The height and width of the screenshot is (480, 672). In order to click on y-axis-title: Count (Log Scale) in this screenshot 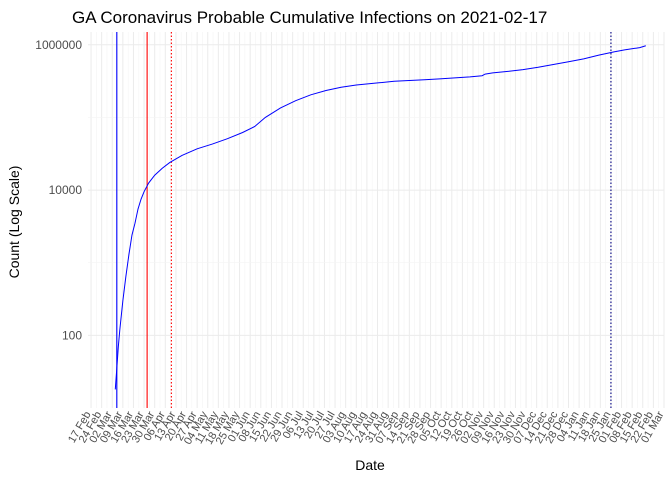, I will do `click(14, 222)`.